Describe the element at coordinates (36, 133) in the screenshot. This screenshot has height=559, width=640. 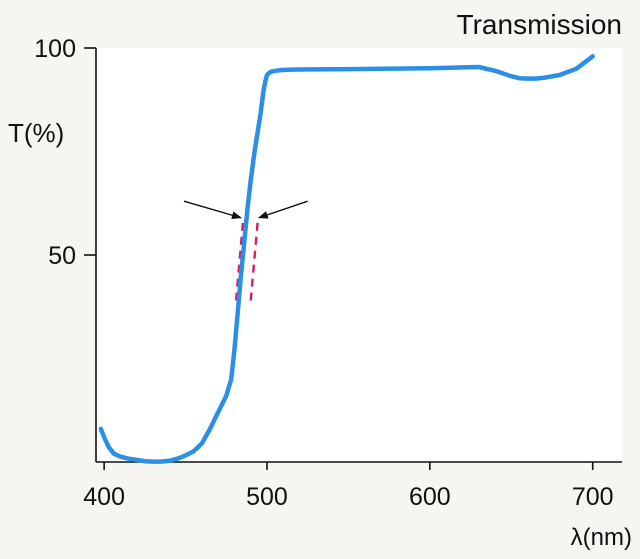
I see `y-axis-label: T(%)` at that location.